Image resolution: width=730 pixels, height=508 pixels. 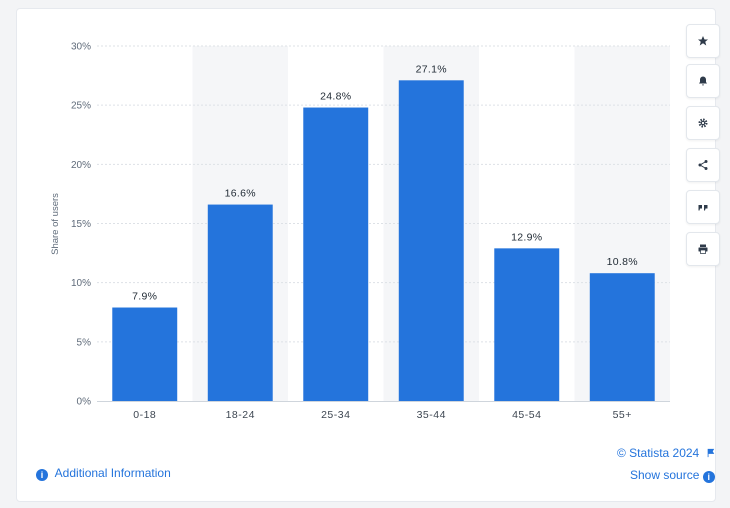 What do you see at coordinates (526, 237) in the screenshot?
I see `data-label: 12.9%` at bounding box center [526, 237].